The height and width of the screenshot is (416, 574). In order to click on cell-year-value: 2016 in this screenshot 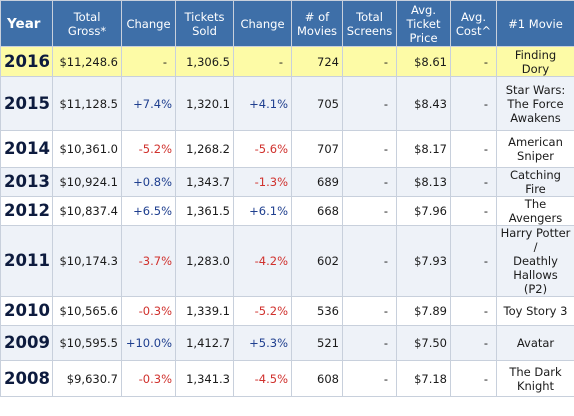, I will do `click(27, 61)`.